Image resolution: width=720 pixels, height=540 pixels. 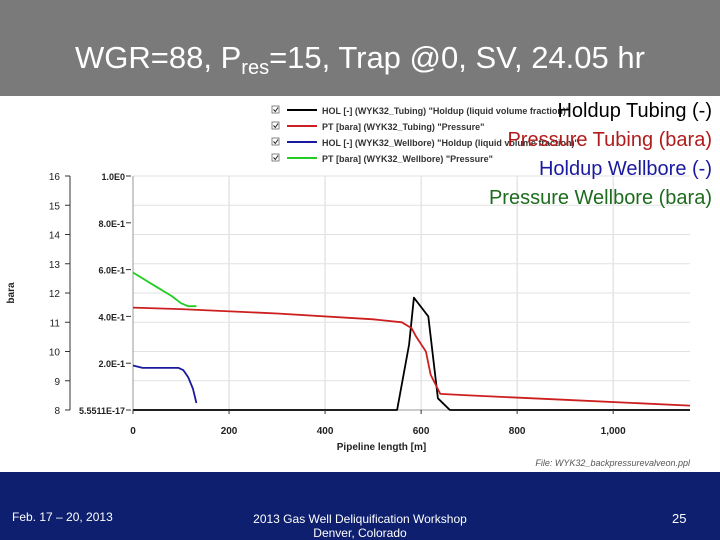 I want to click on x-axis-tick-label: 1,000, so click(x=613, y=431).